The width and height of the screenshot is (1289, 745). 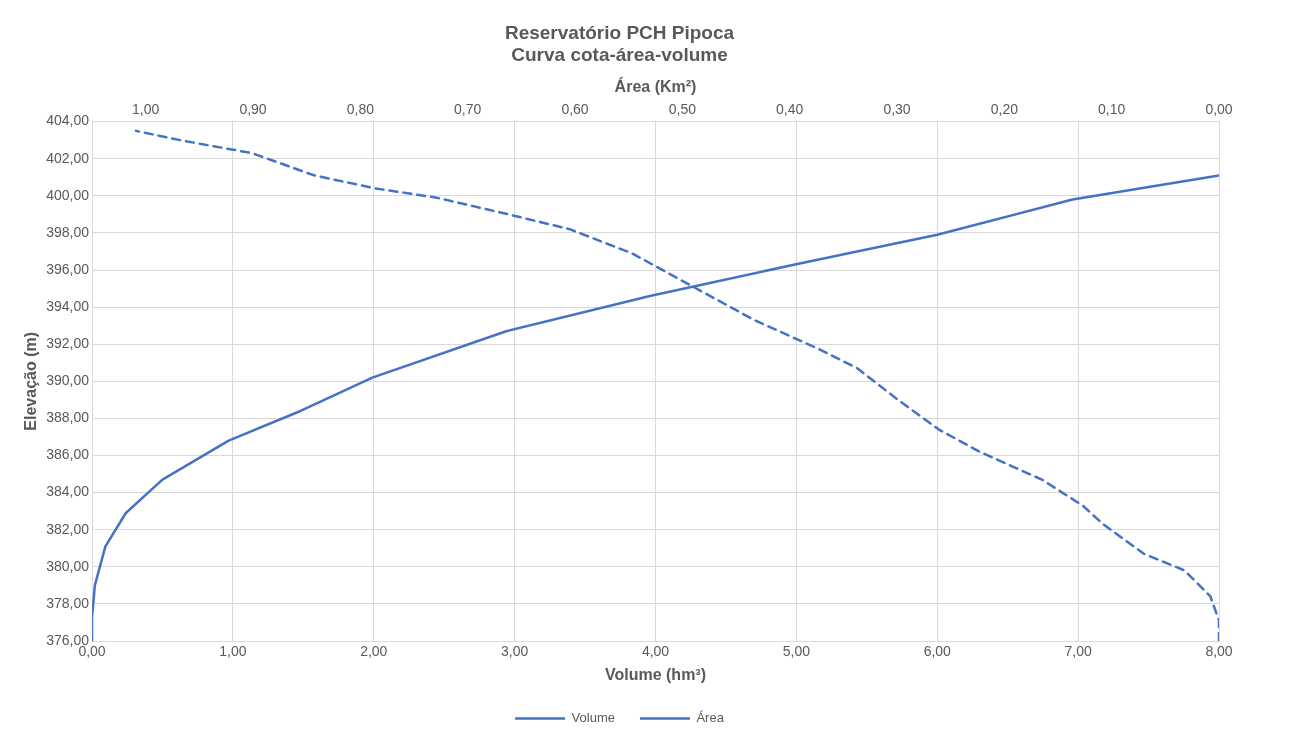 I want to click on x-axis-title: Volume (hm³), so click(x=655, y=674).